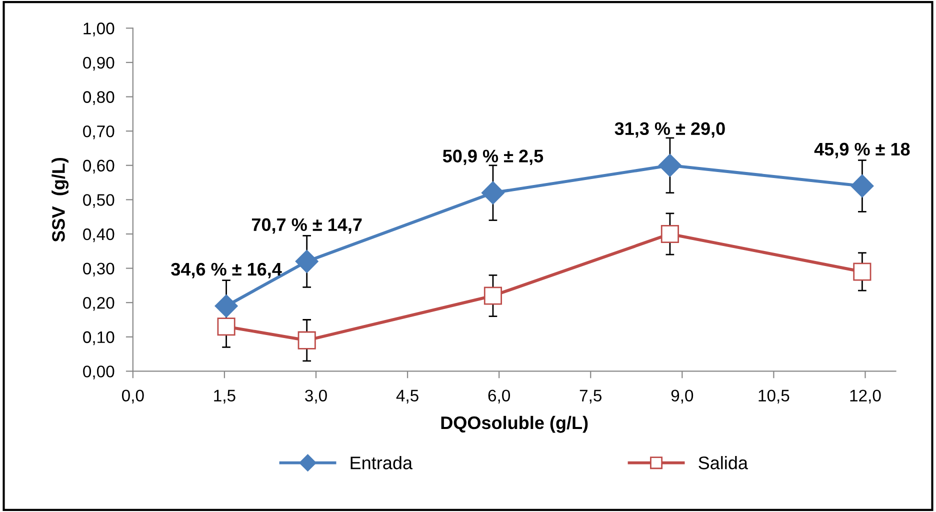 The image size is (936, 512). What do you see at coordinates (98, 373) in the screenshot?
I see `y-tick-label: 0,00` at bounding box center [98, 373].